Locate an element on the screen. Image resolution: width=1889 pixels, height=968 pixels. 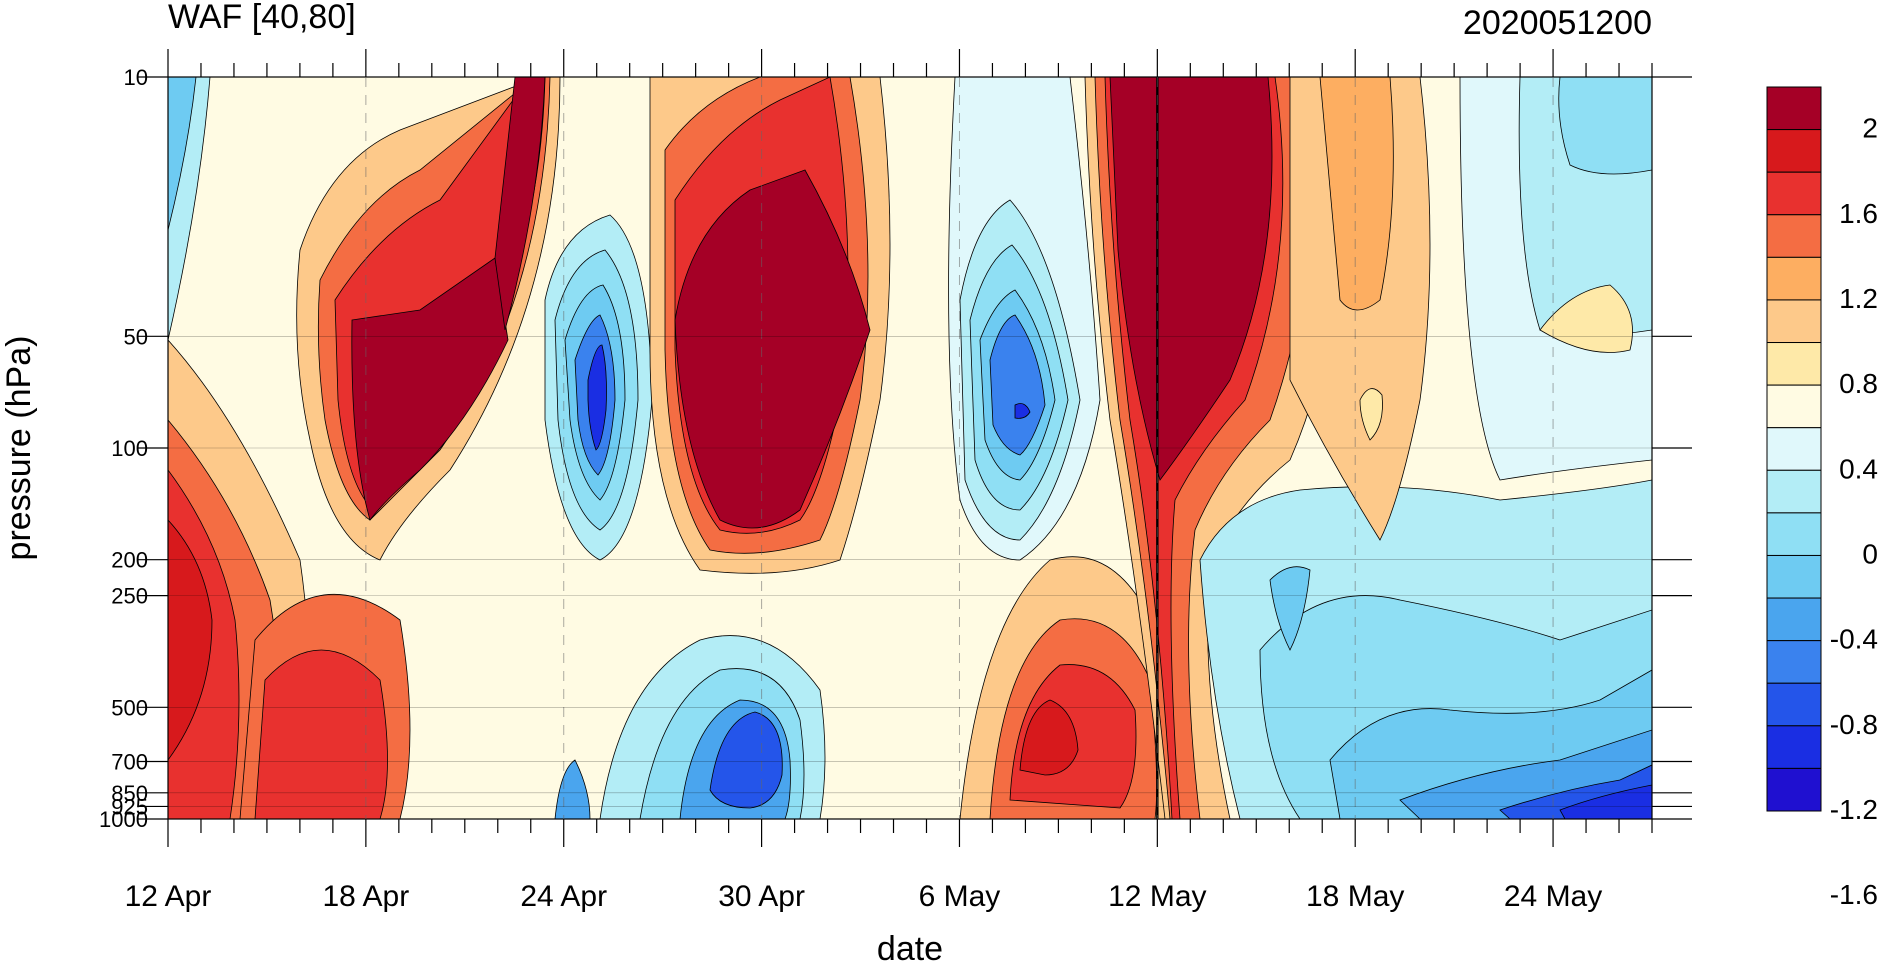
colorbar-label: 0.4 is located at coordinates (1858, 468).